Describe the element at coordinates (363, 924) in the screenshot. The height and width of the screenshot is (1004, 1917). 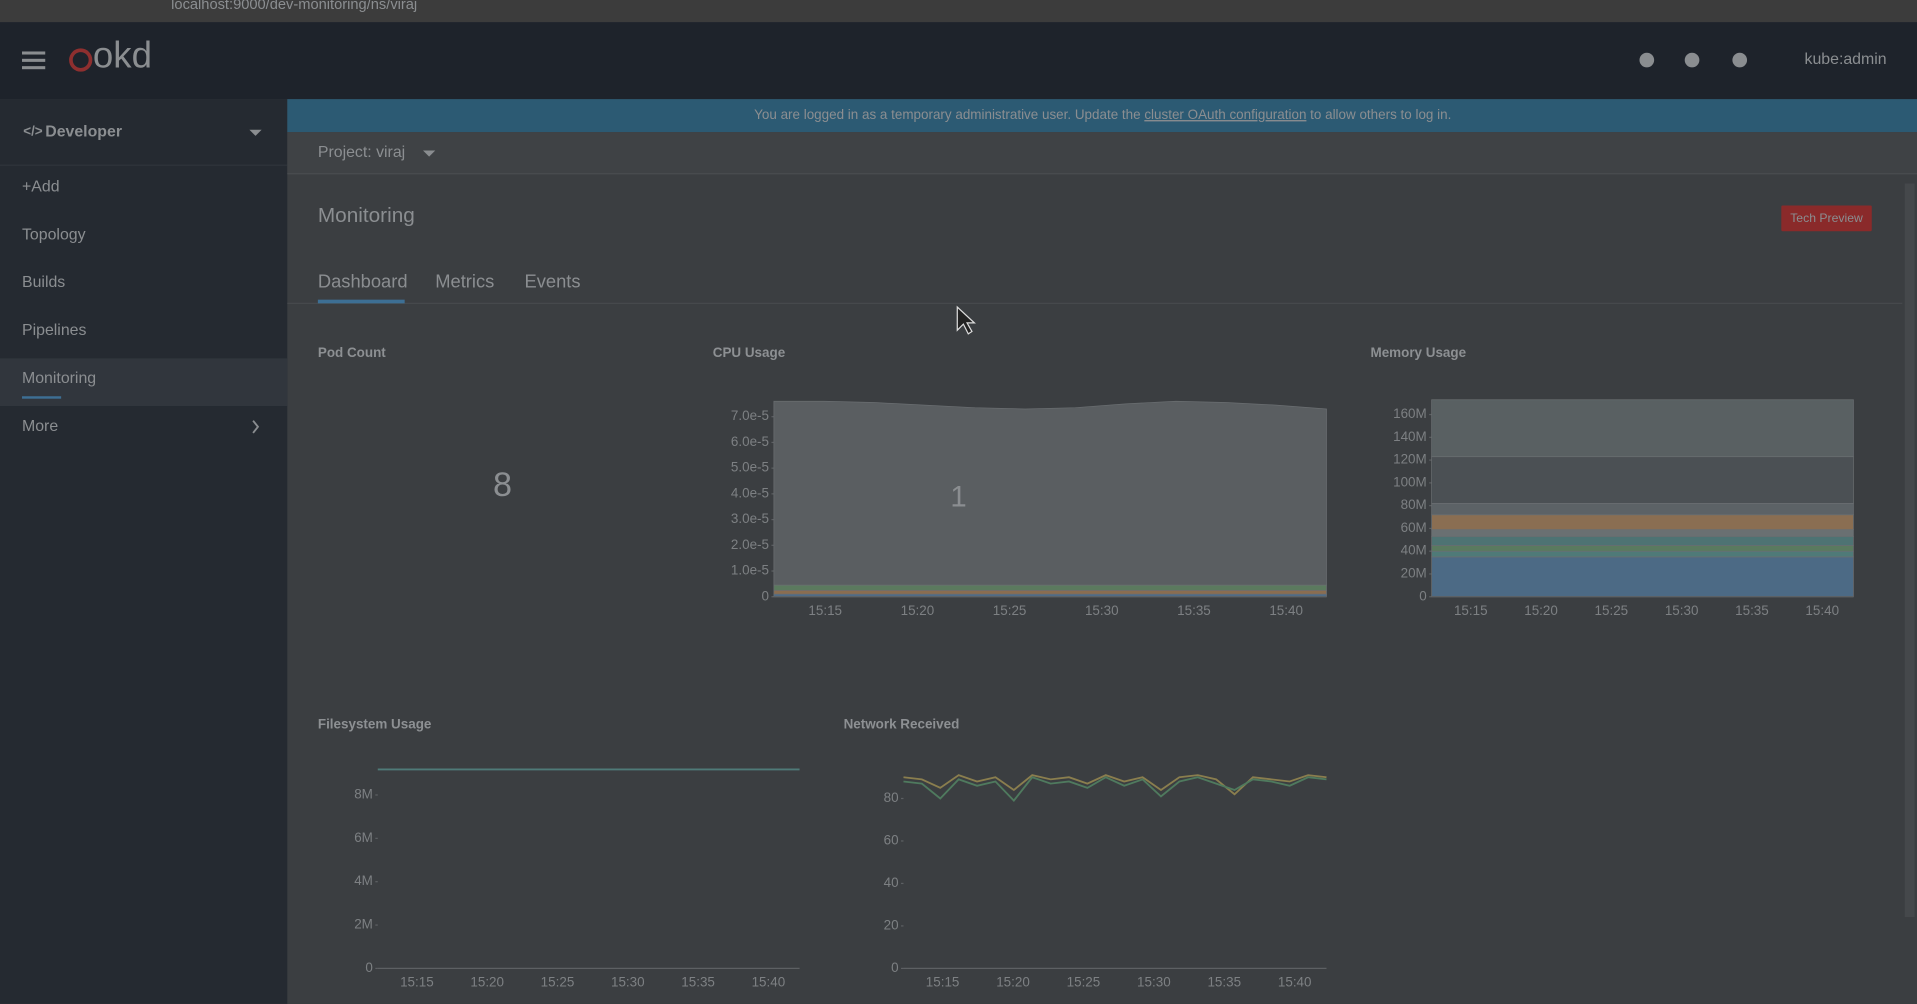
I see `y-tick-label: 2M` at that location.